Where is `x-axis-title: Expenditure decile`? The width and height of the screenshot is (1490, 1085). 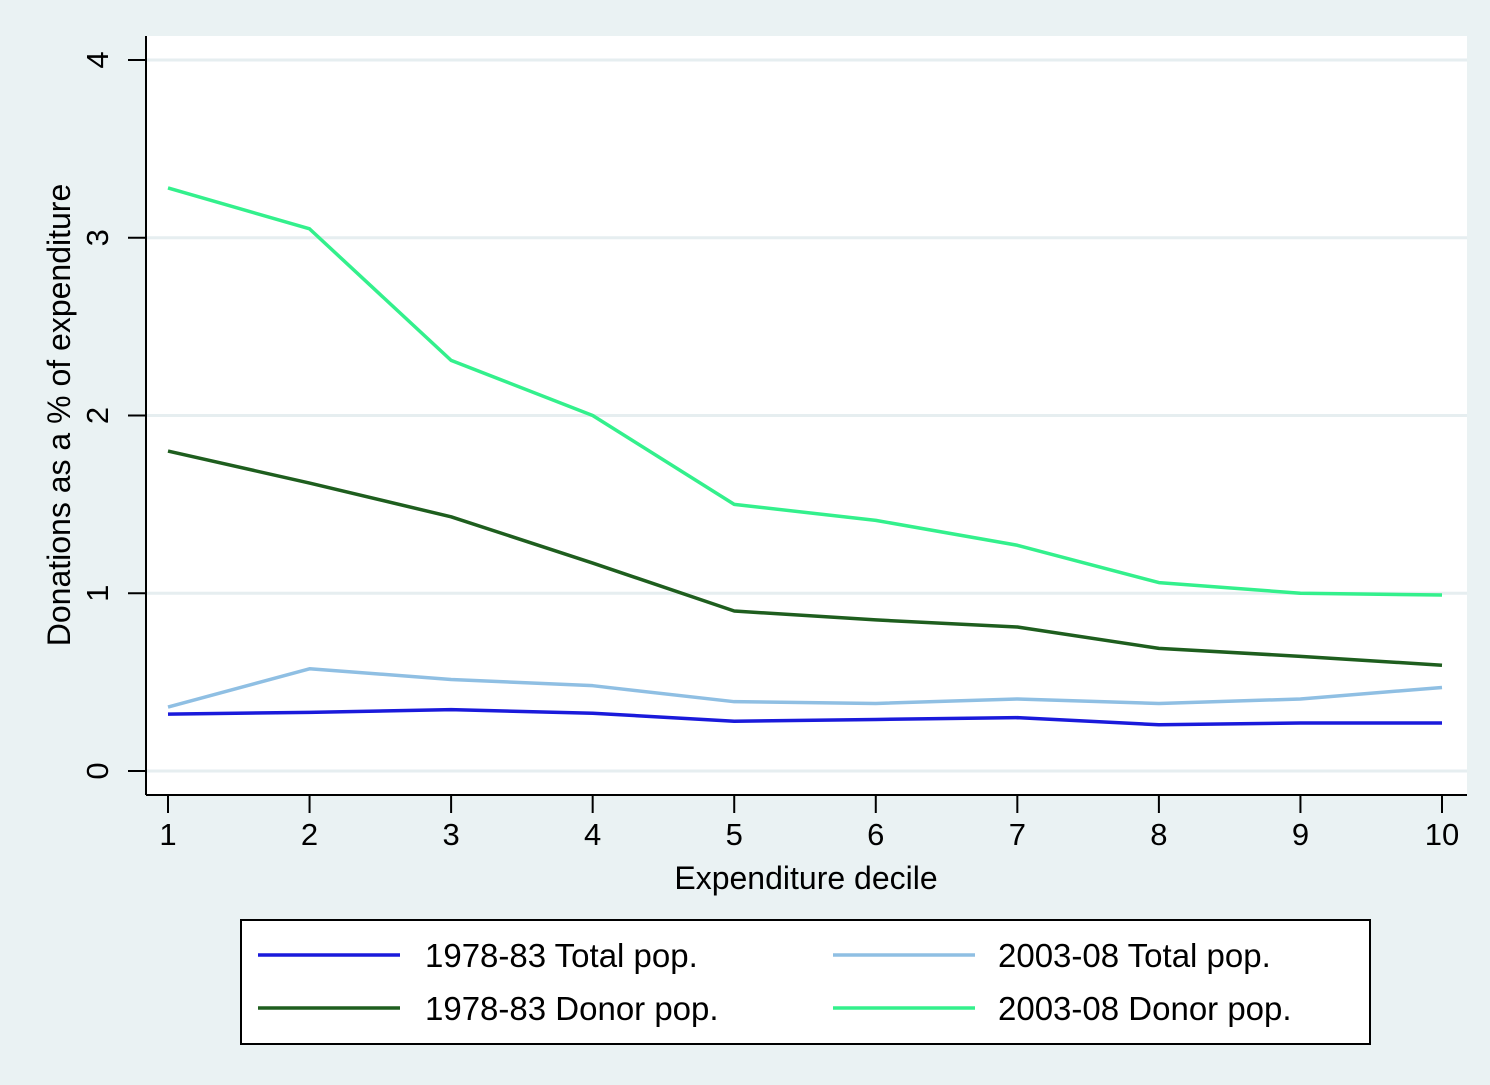 x-axis-title: Expenditure decile is located at coordinates (805, 878).